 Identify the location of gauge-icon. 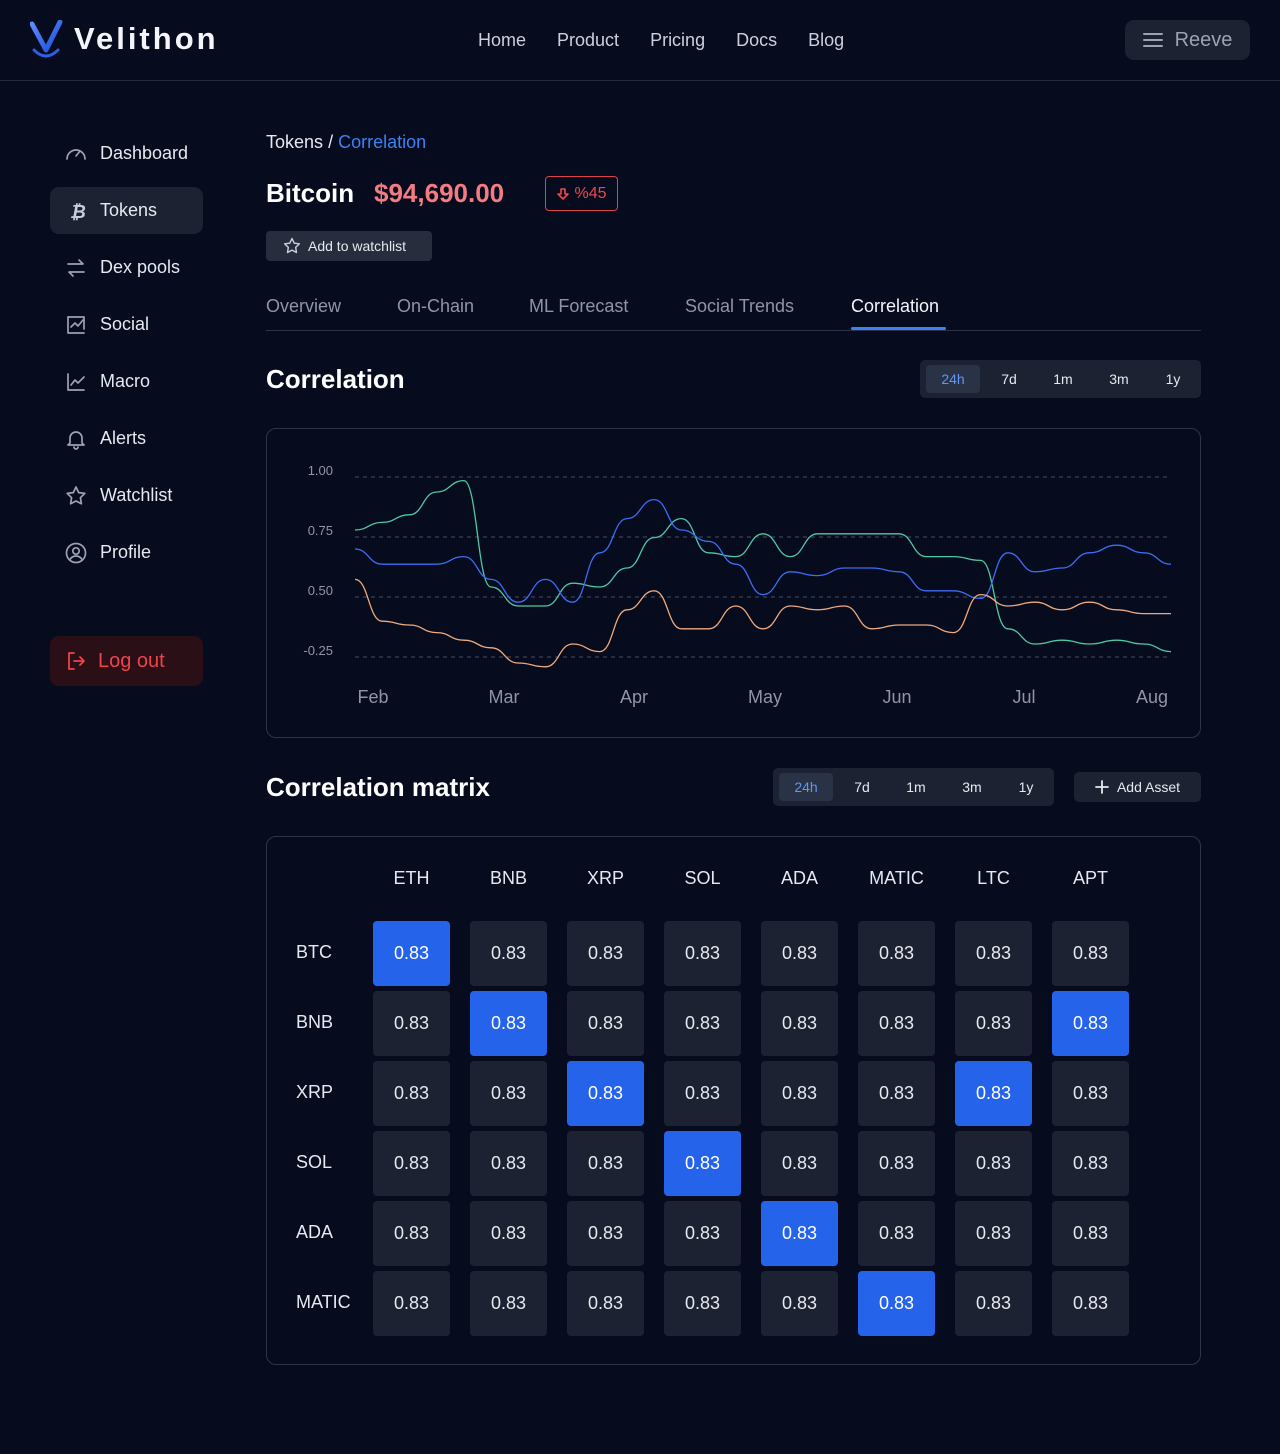
(76, 154).